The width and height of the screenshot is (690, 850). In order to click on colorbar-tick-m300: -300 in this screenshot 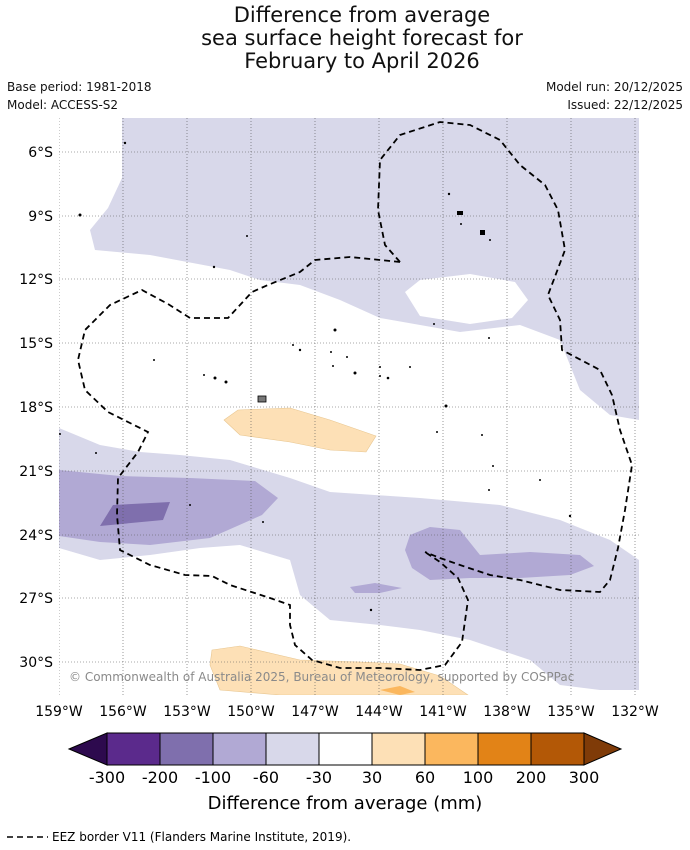, I will do `click(107, 777)`.